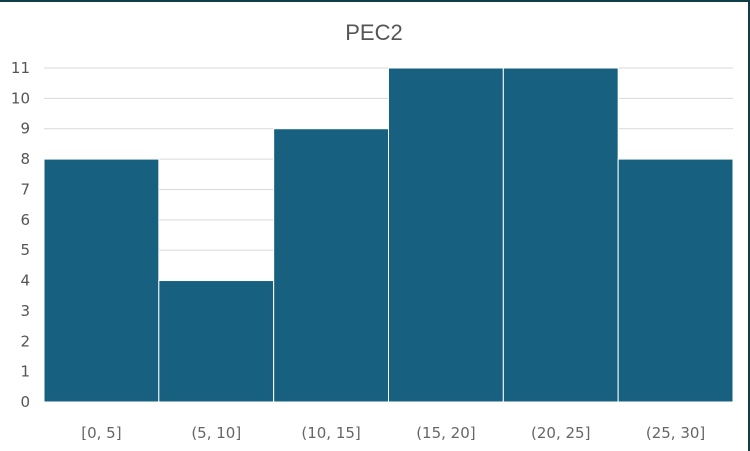 The height and width of the screenshot is (451, 750). What do you see at coordinates (25, 220) in the screenshot?
I see `y-tick-label: 6` at bounding box center [25, 220].